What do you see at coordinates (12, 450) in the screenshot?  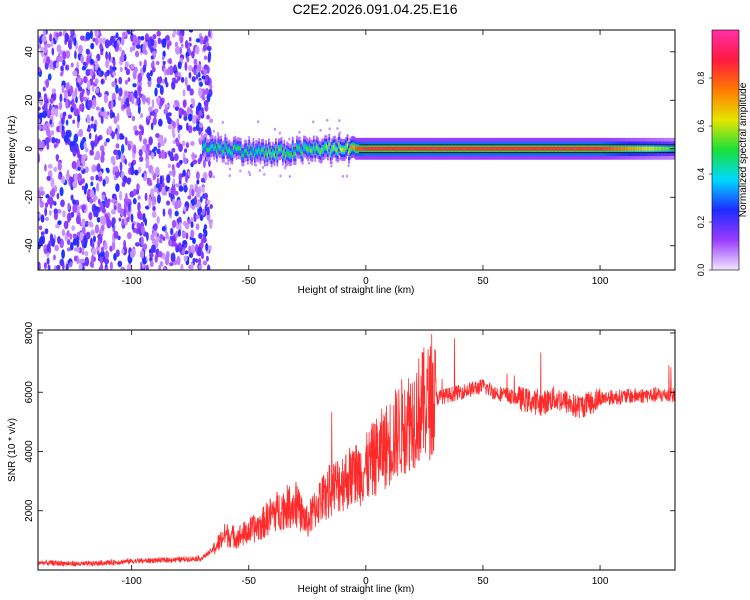 I see `snr-ylabel: SNR (10 * v/v)` at bounding box center [12, 450].